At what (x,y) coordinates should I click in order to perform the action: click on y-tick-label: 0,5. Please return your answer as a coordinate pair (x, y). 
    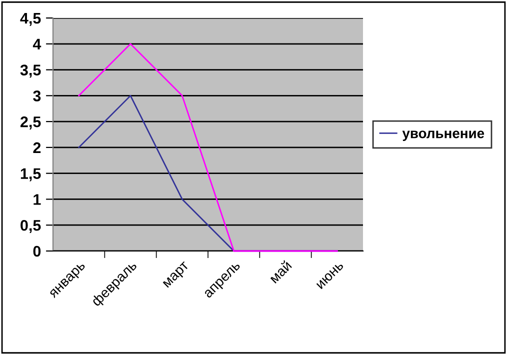
    Looking at the image, I should click on (30, 227).